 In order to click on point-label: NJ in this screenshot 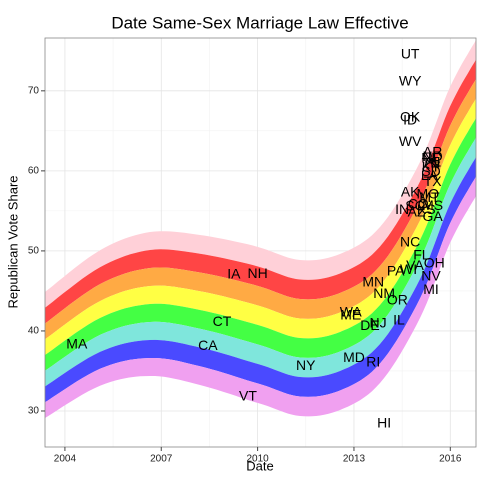, I will do `click(377, 322)`.